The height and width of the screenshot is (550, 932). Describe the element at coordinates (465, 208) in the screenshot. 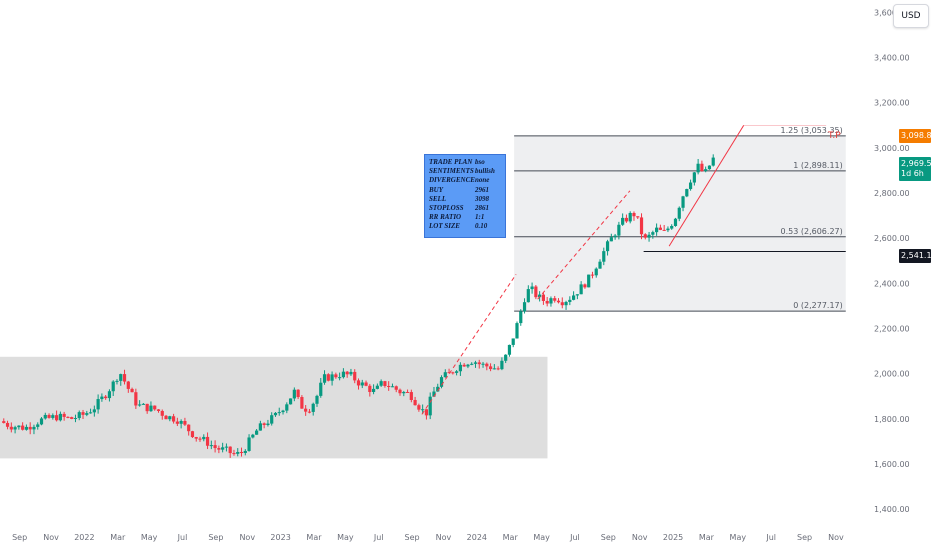

I see `trade-plan-row: STOPLOSS 2861` at that location.